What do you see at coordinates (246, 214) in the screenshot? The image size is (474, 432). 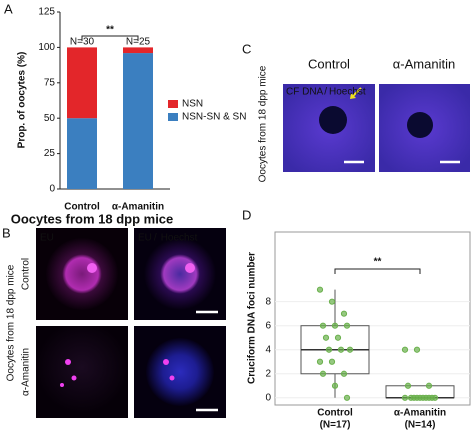 I see `panel-label: D` at bounding box center [246, 214].